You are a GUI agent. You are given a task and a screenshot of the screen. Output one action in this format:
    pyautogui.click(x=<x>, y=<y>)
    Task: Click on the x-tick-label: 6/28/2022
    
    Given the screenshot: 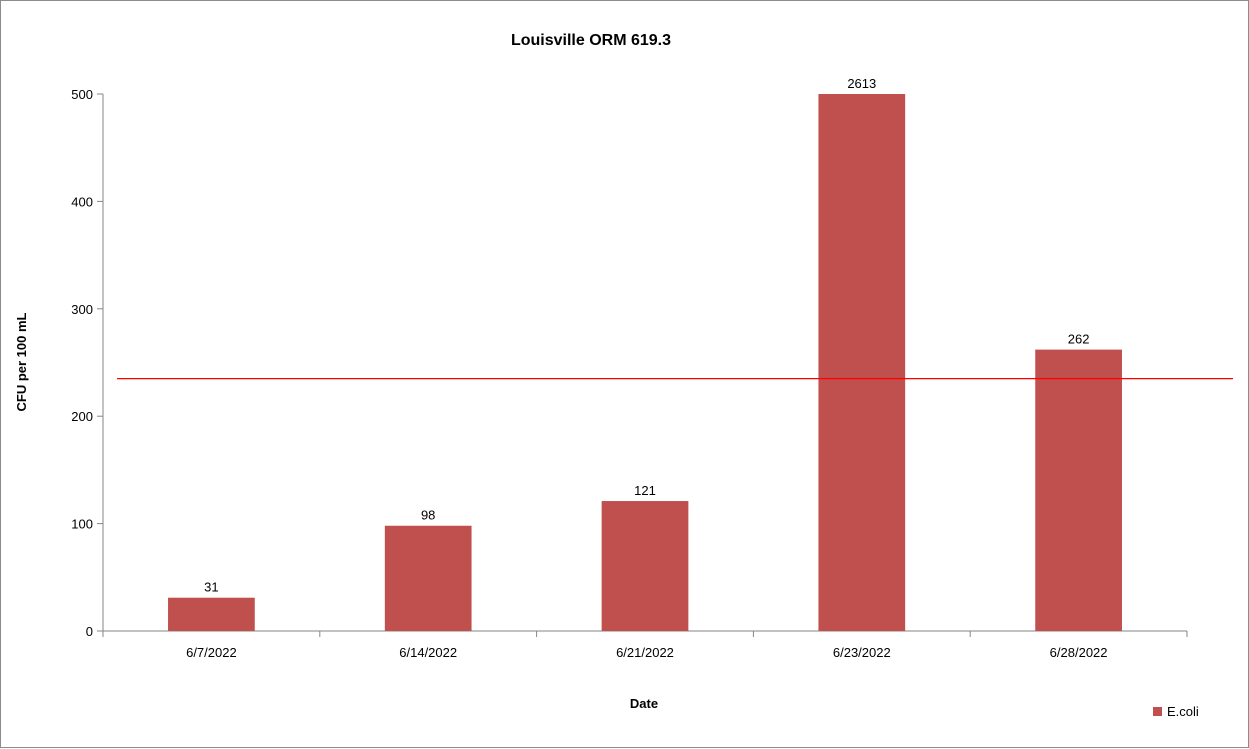 What is the action you would take?
    pyautogui.click(x=1079, y=652)
    